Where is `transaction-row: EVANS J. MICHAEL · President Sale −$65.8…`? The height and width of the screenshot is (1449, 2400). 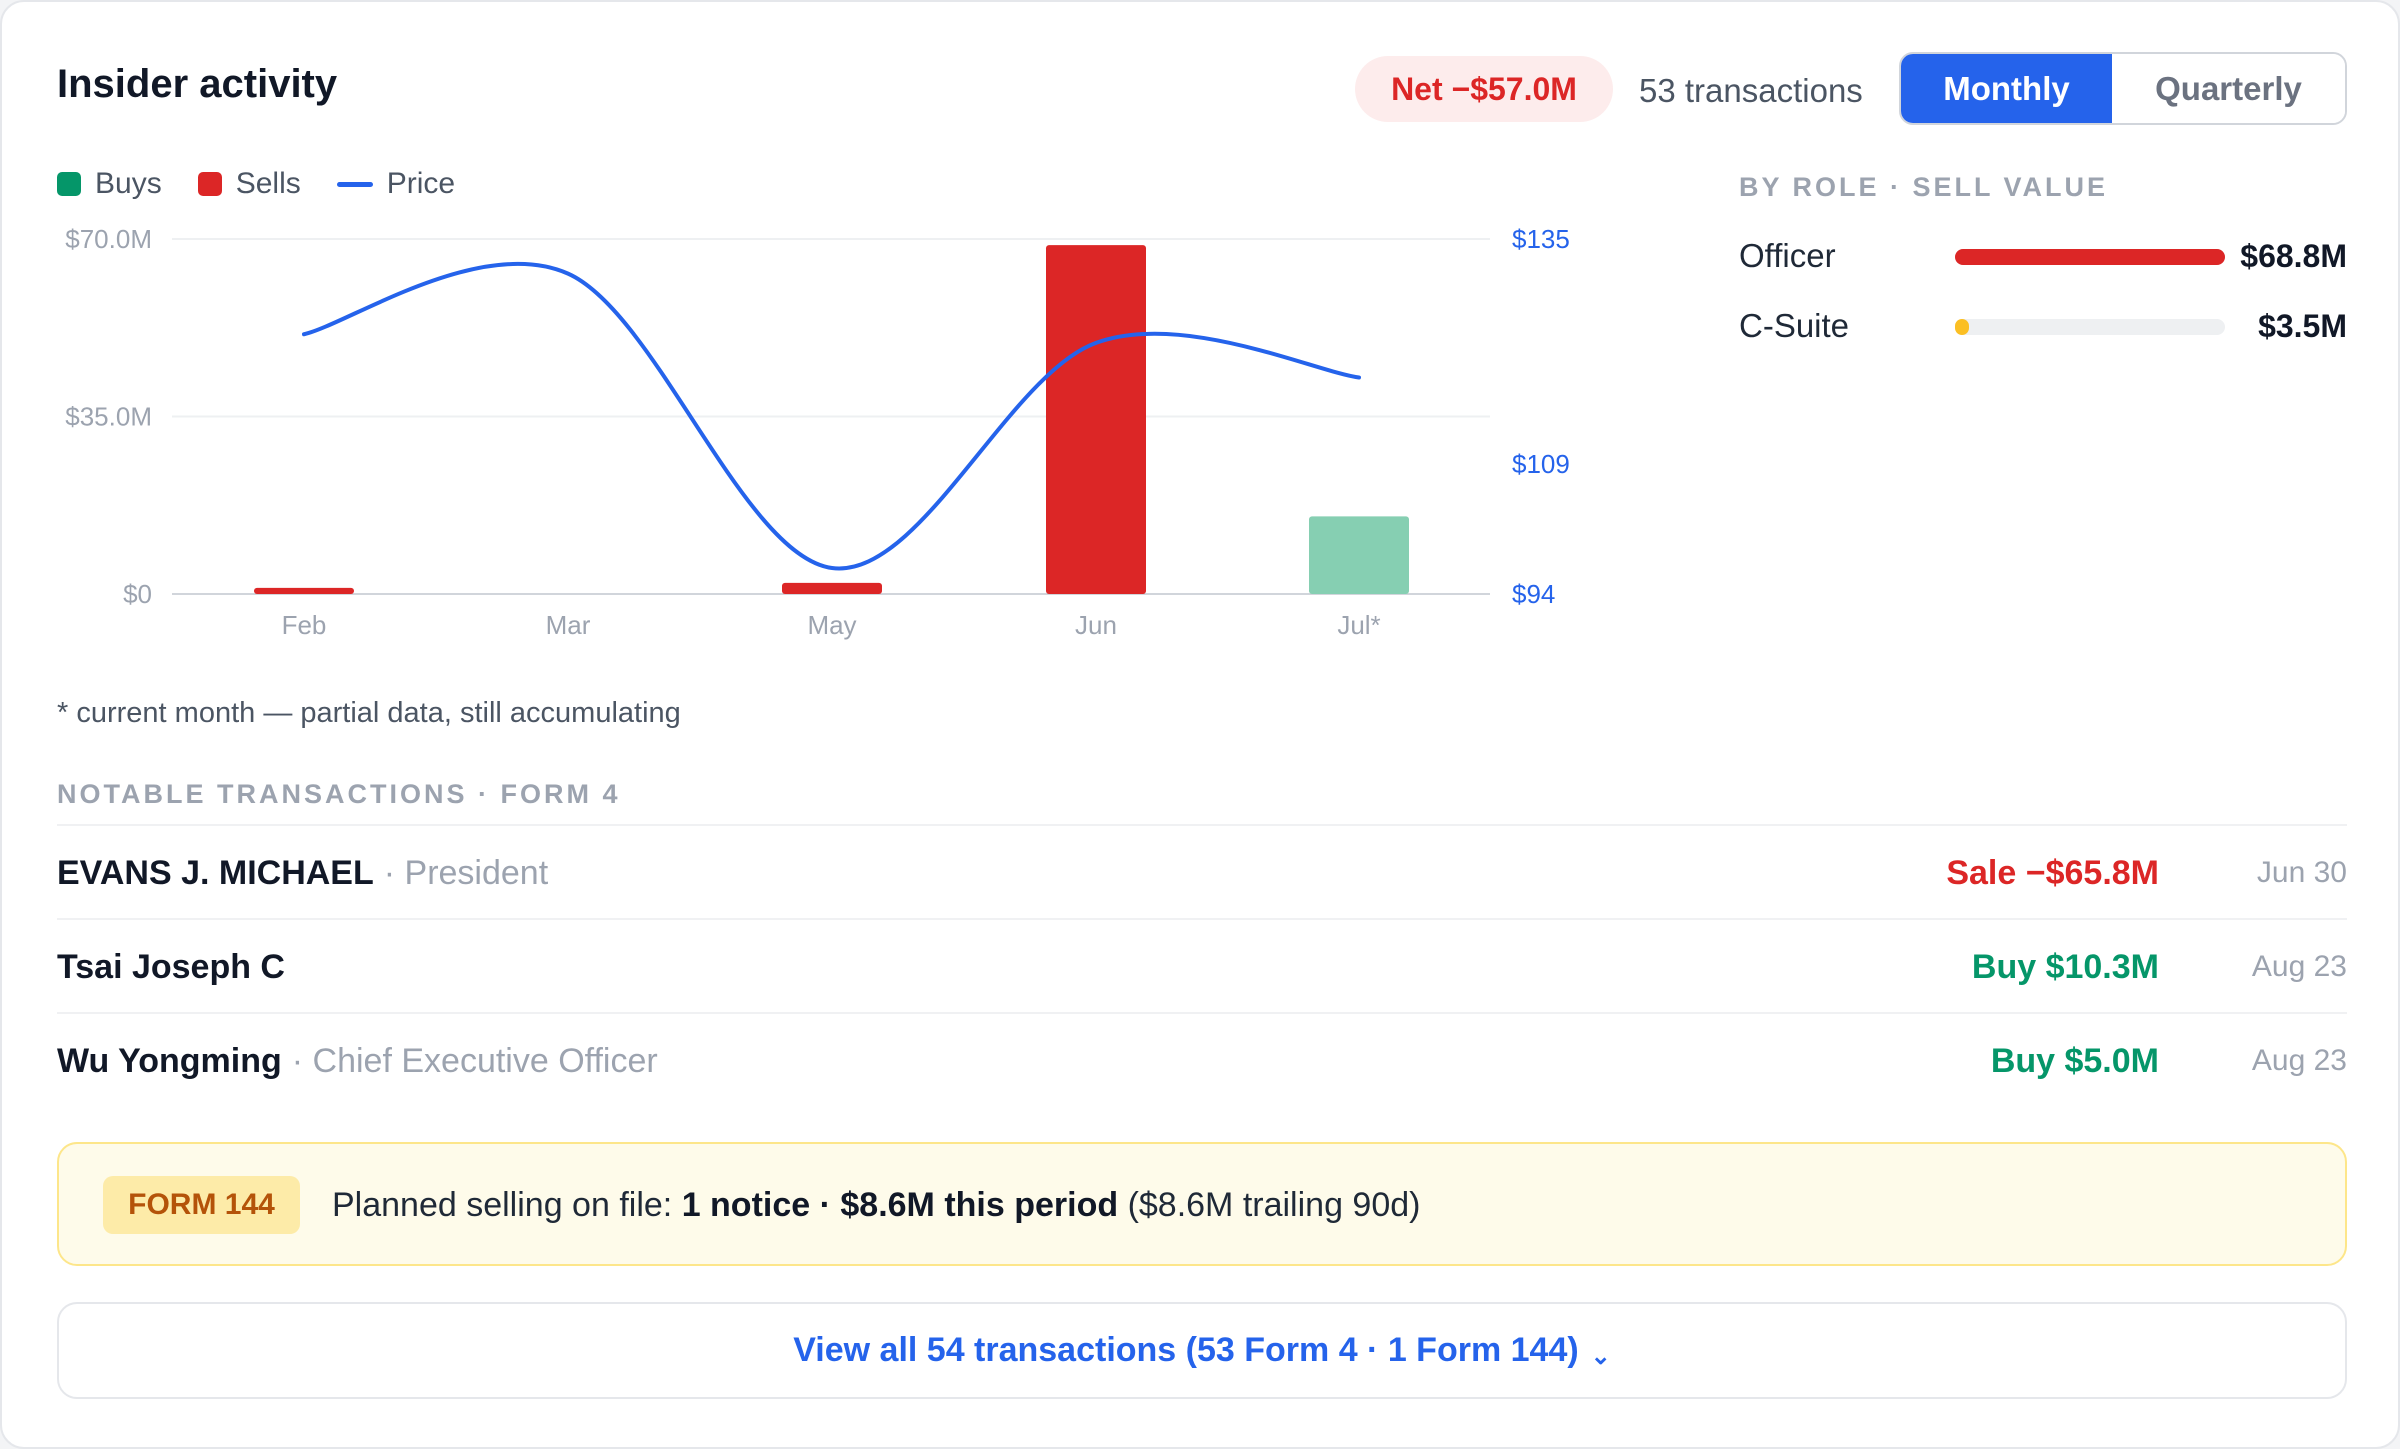 transaction-row: EVANS J. MICHAEL · President Sale −$65.8… is located at coordinates (1202, 871).